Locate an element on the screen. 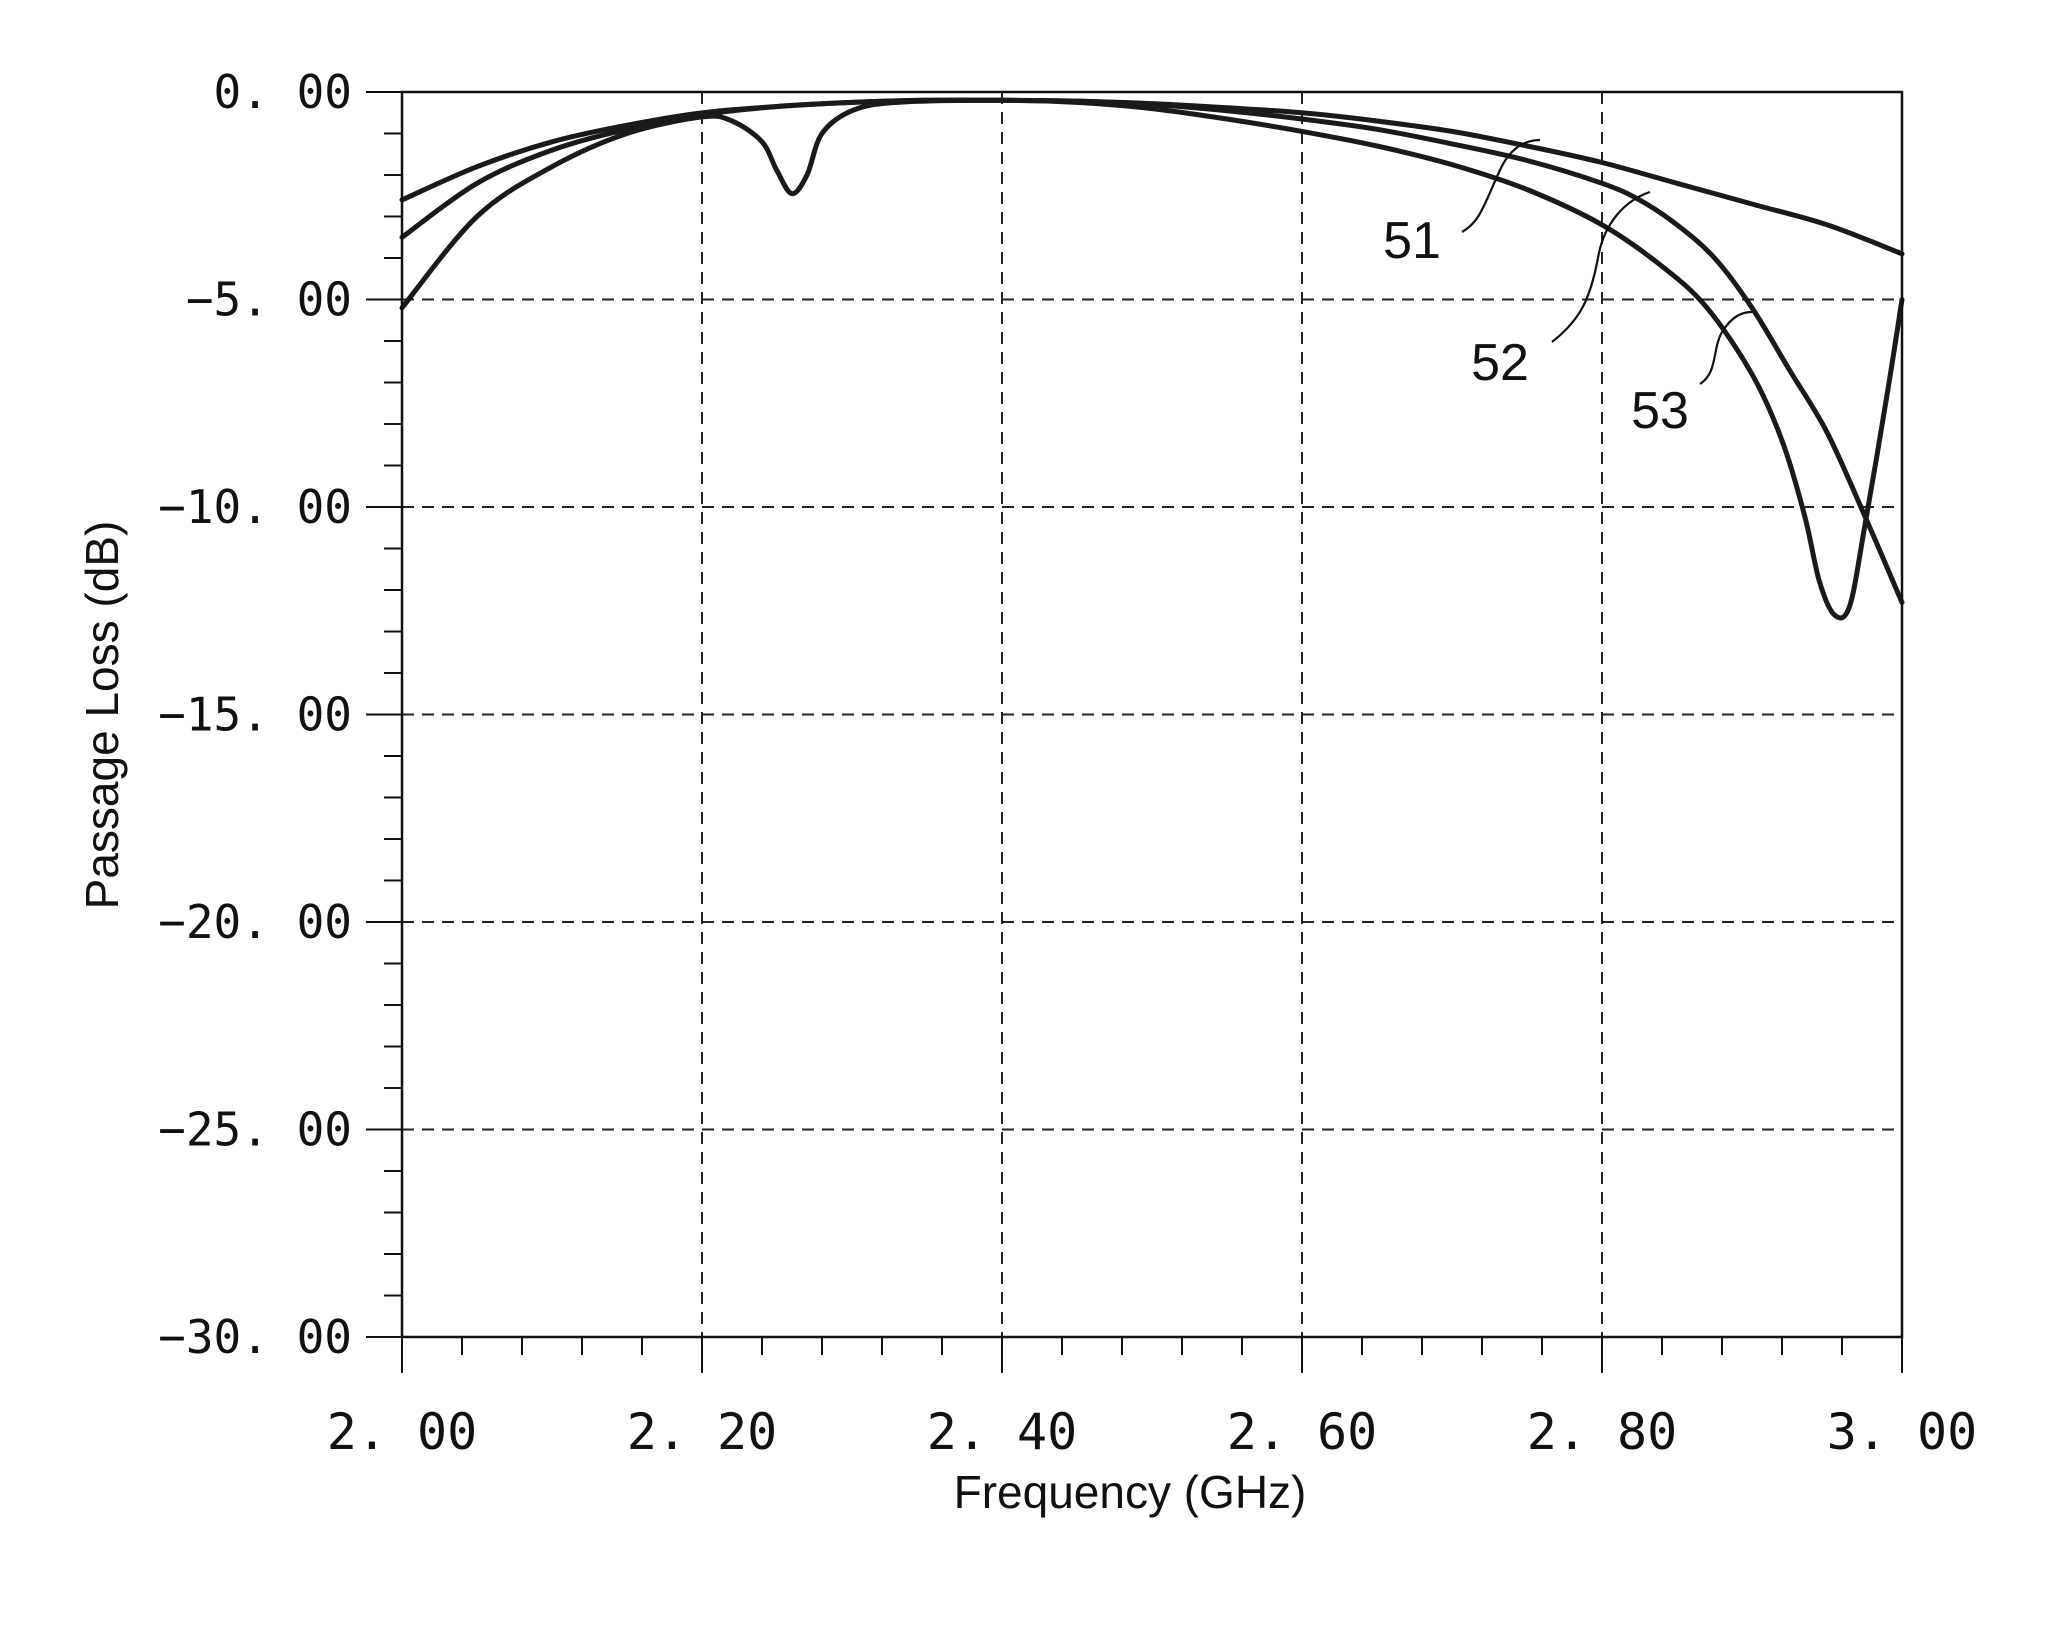 This screenshot has height=1637, width=2071. x-axis-label: Frequency (GHz) is located at coordinates (1130, 1492).